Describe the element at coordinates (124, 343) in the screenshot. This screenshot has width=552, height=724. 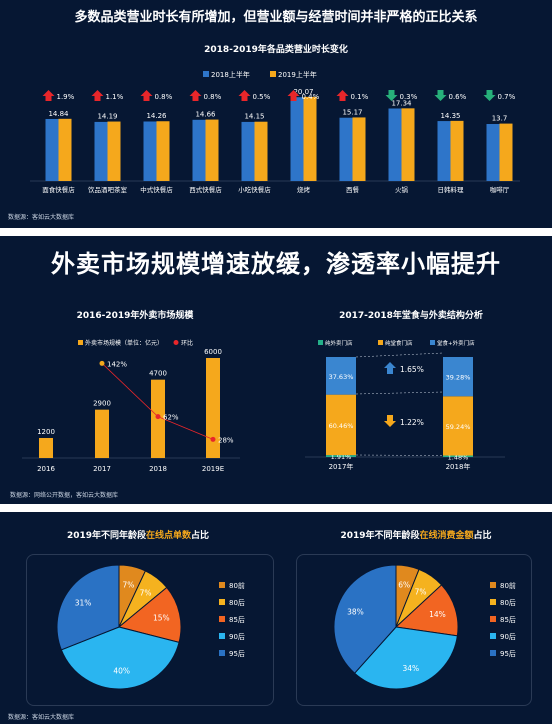
I see `legend-label-market: 外卖市场规模（单位：亿元）` at that location.